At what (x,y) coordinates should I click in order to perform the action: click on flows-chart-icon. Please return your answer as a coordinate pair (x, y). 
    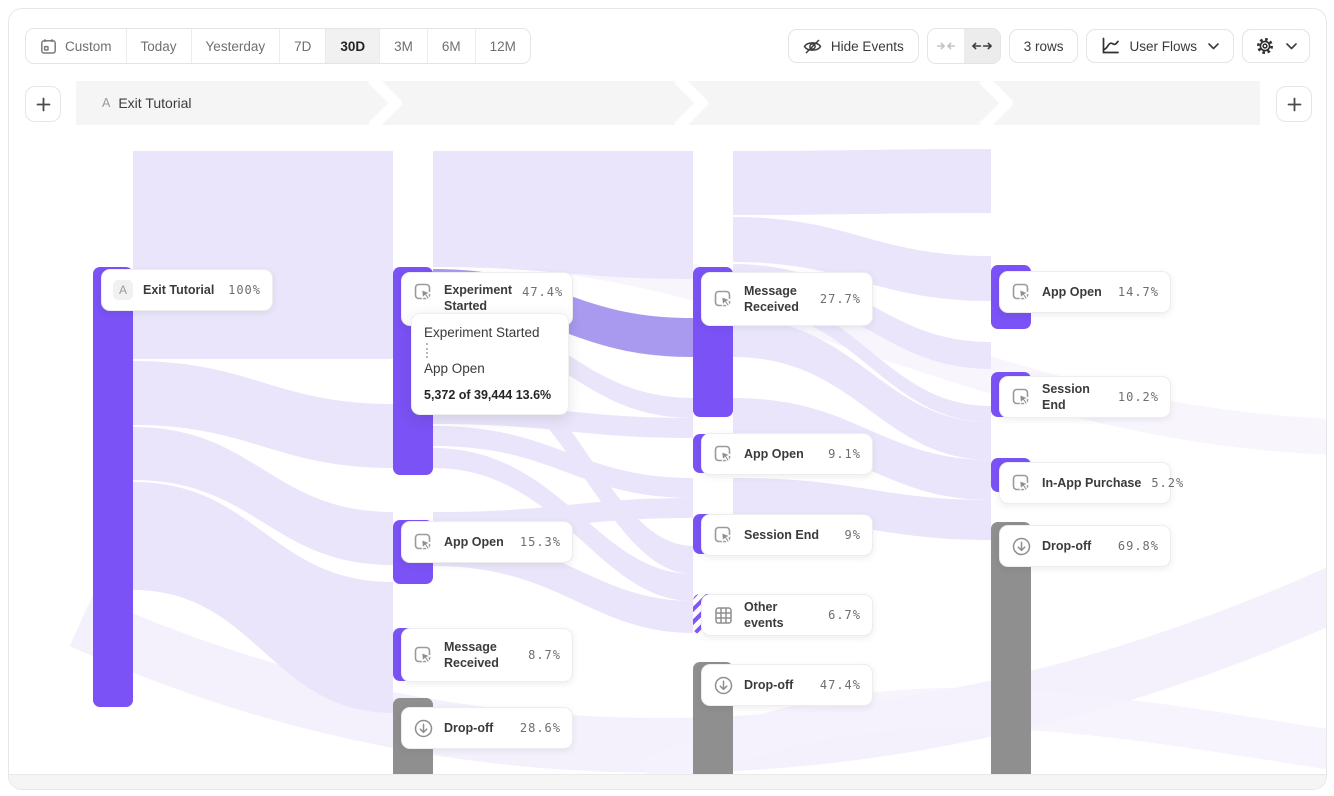
    Looking at the image, I should click on (1110, 46).